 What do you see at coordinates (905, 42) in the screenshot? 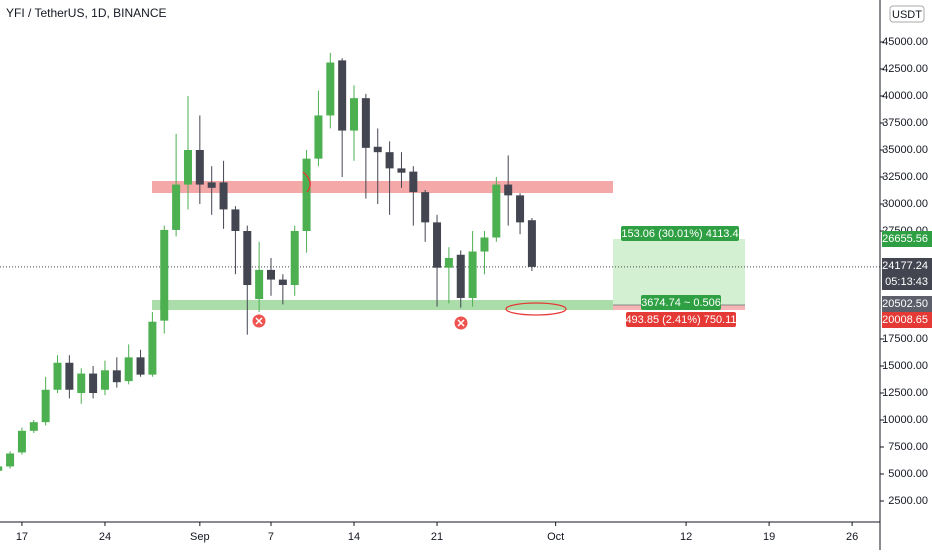
I see `y-tick-label: 45000.00` at bounding box center [905, 42].